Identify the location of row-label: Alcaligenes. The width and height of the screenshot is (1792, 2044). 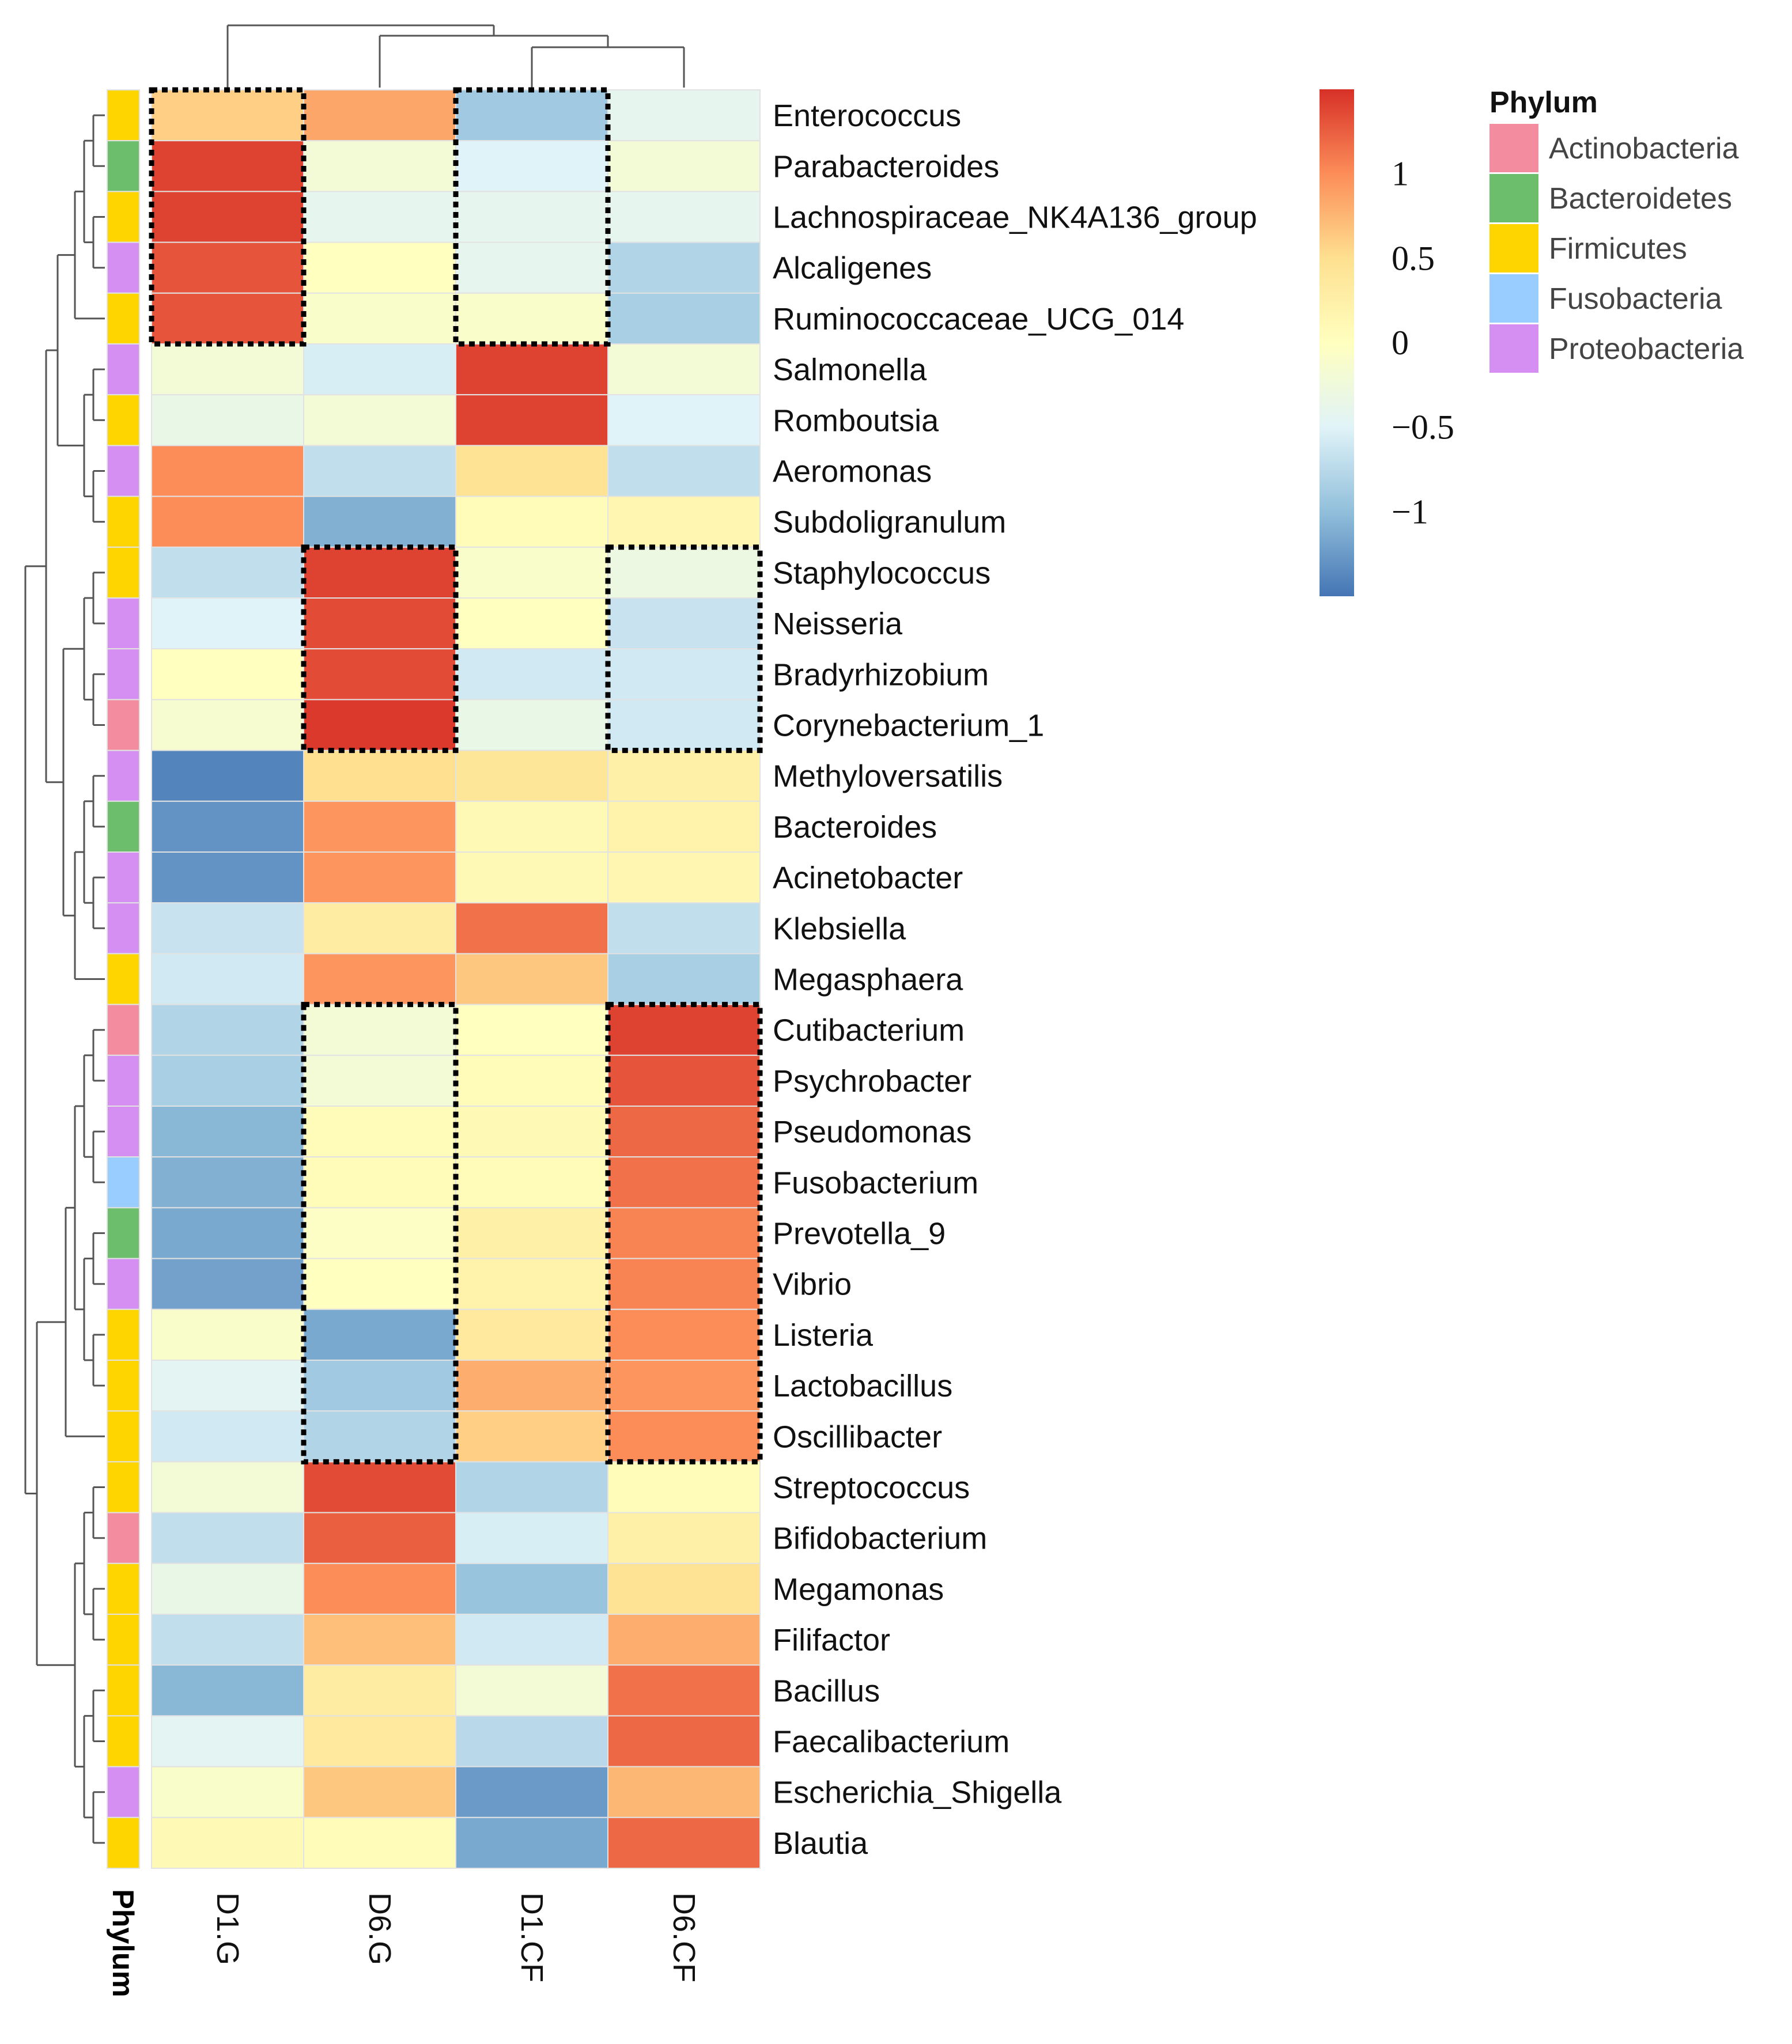
(852, 268).